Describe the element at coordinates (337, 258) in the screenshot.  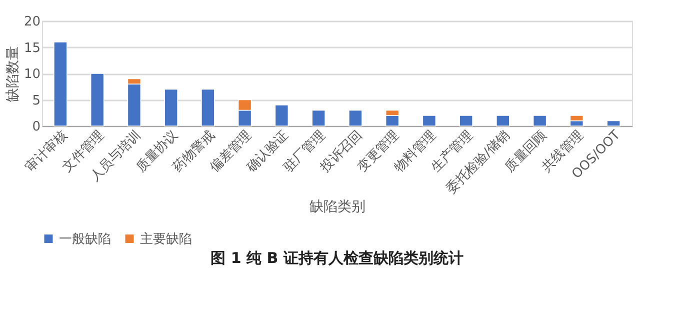
I see `text: 图 1 纯 B 证持有人检查缺陷类别统计` at that location.